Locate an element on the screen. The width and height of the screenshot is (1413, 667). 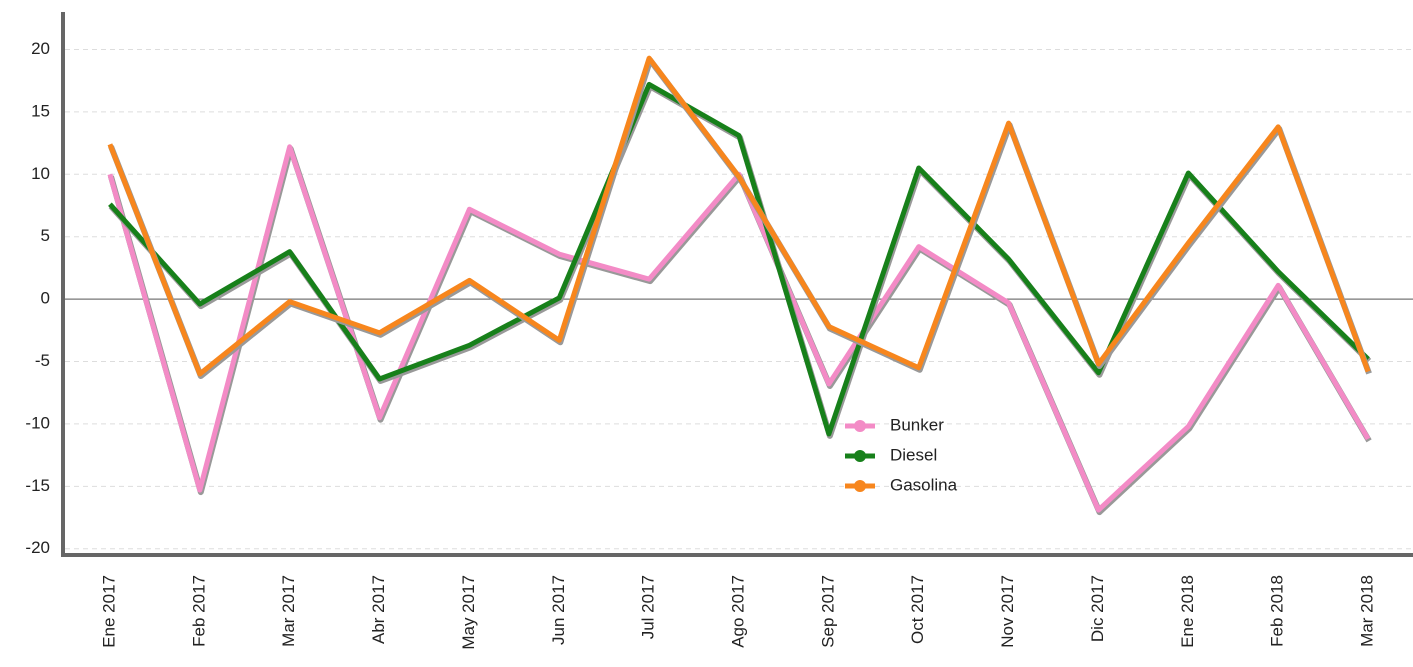
x-tick-label: Feb 2018 is located at coordinates (1277, 611).